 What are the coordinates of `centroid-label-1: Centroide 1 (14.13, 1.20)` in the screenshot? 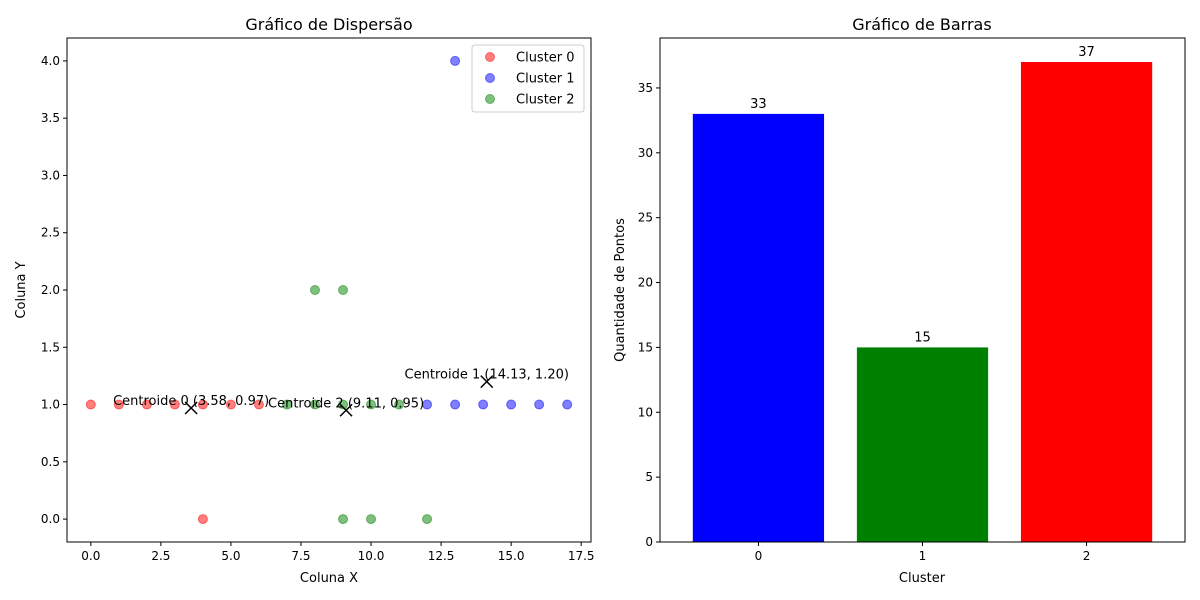 It's located at (487, 375).